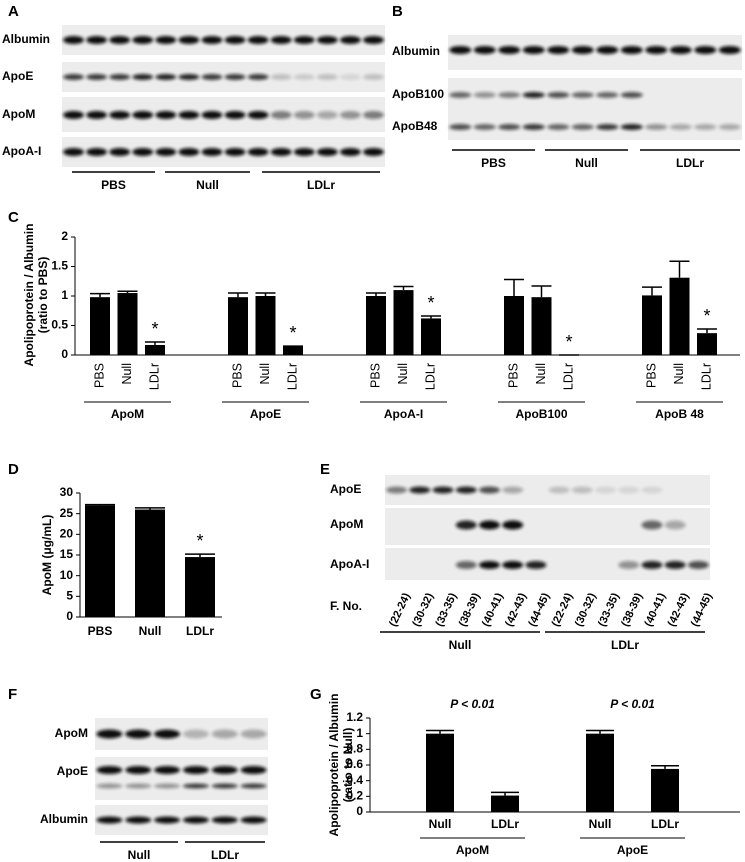  Describe the element at coordinates (59, 266) in the screenshot. I see `y-tick-label: 1.5` at that location.